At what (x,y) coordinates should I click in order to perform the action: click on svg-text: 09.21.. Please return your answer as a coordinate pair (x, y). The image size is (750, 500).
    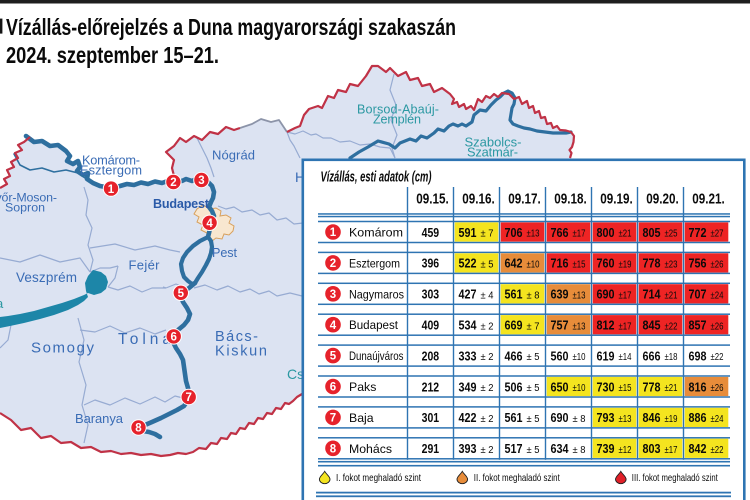
    Looking at the image, I should click on (708, 200).